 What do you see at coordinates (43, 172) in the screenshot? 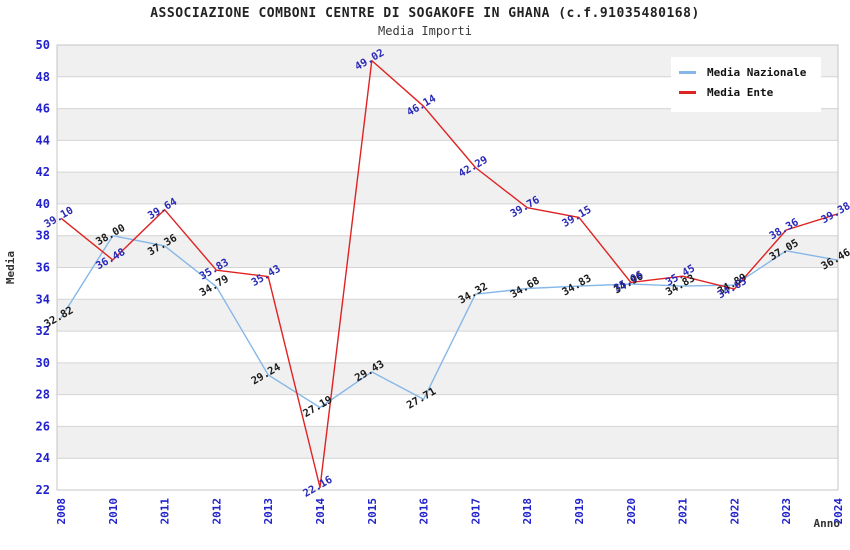
I see `y-tick-label: 42` at bounding box center [43, 172].